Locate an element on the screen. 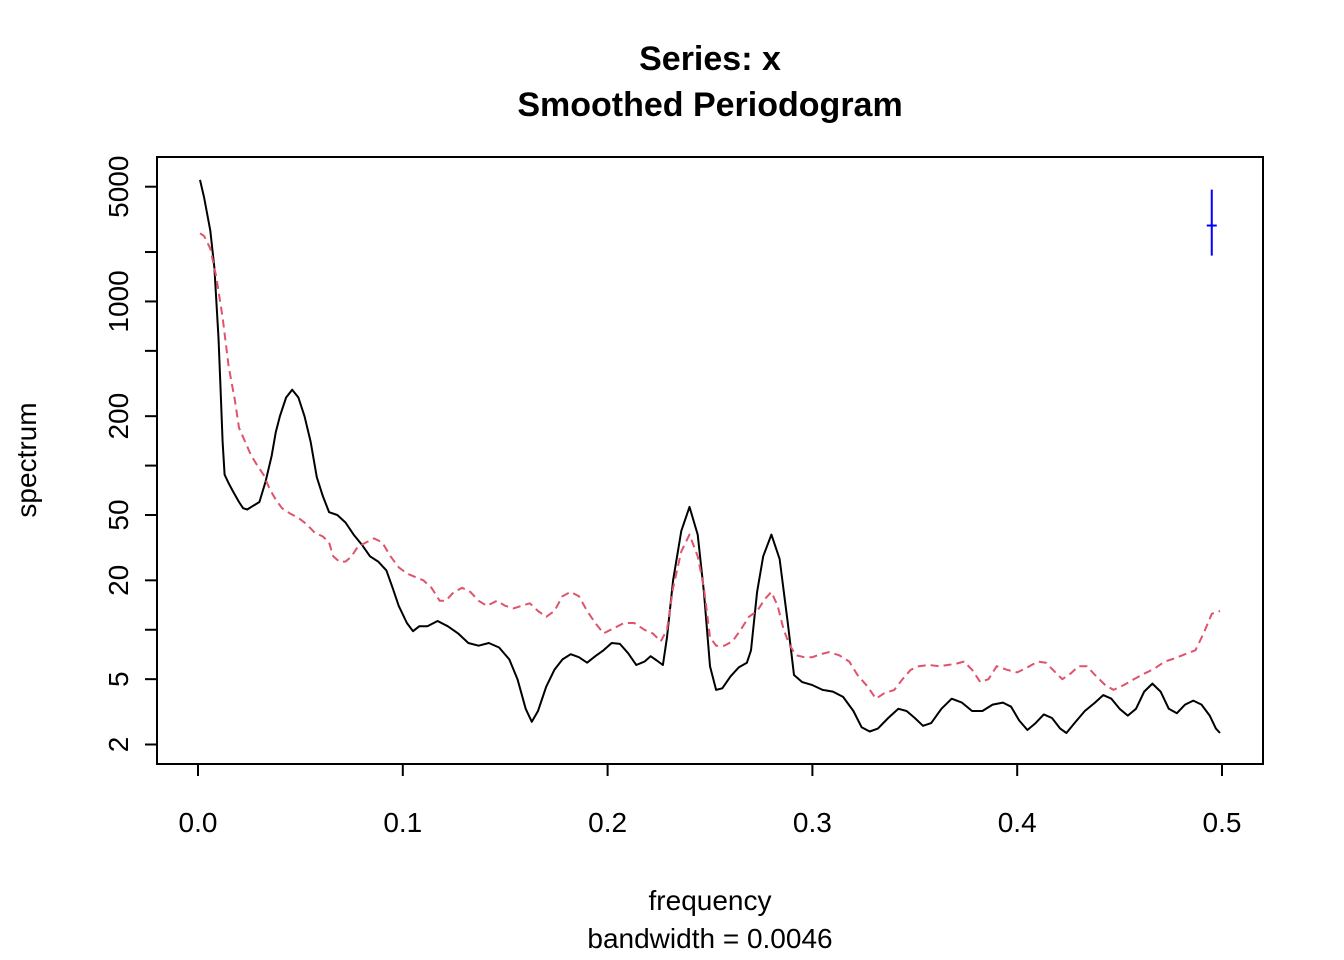 The width and height of the screenshot is (1344, 960). x-tick-label: 0.1 is located at coordinates (402, 822).